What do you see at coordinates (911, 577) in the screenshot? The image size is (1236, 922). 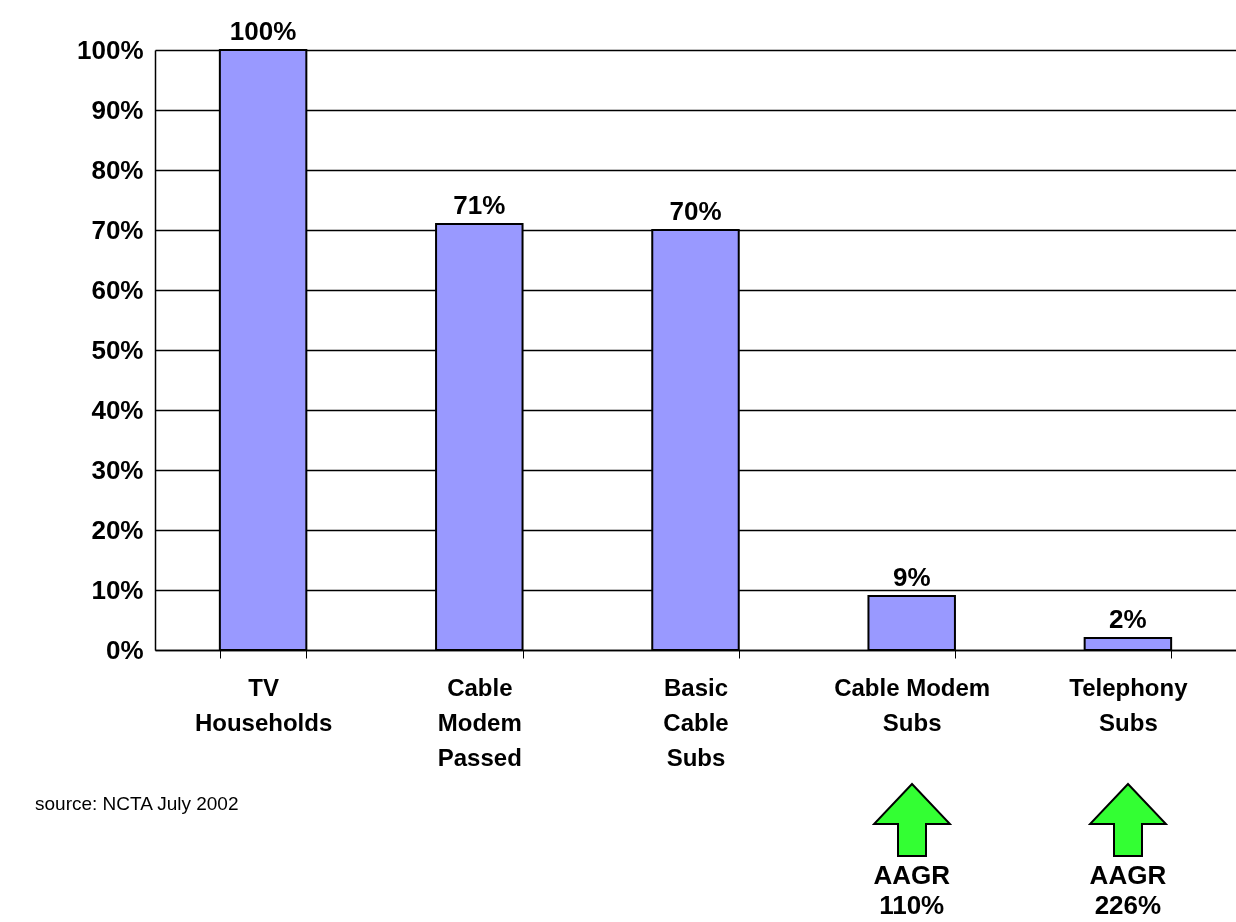 I see `data-label: 9%` at bounding box center [911, 577].